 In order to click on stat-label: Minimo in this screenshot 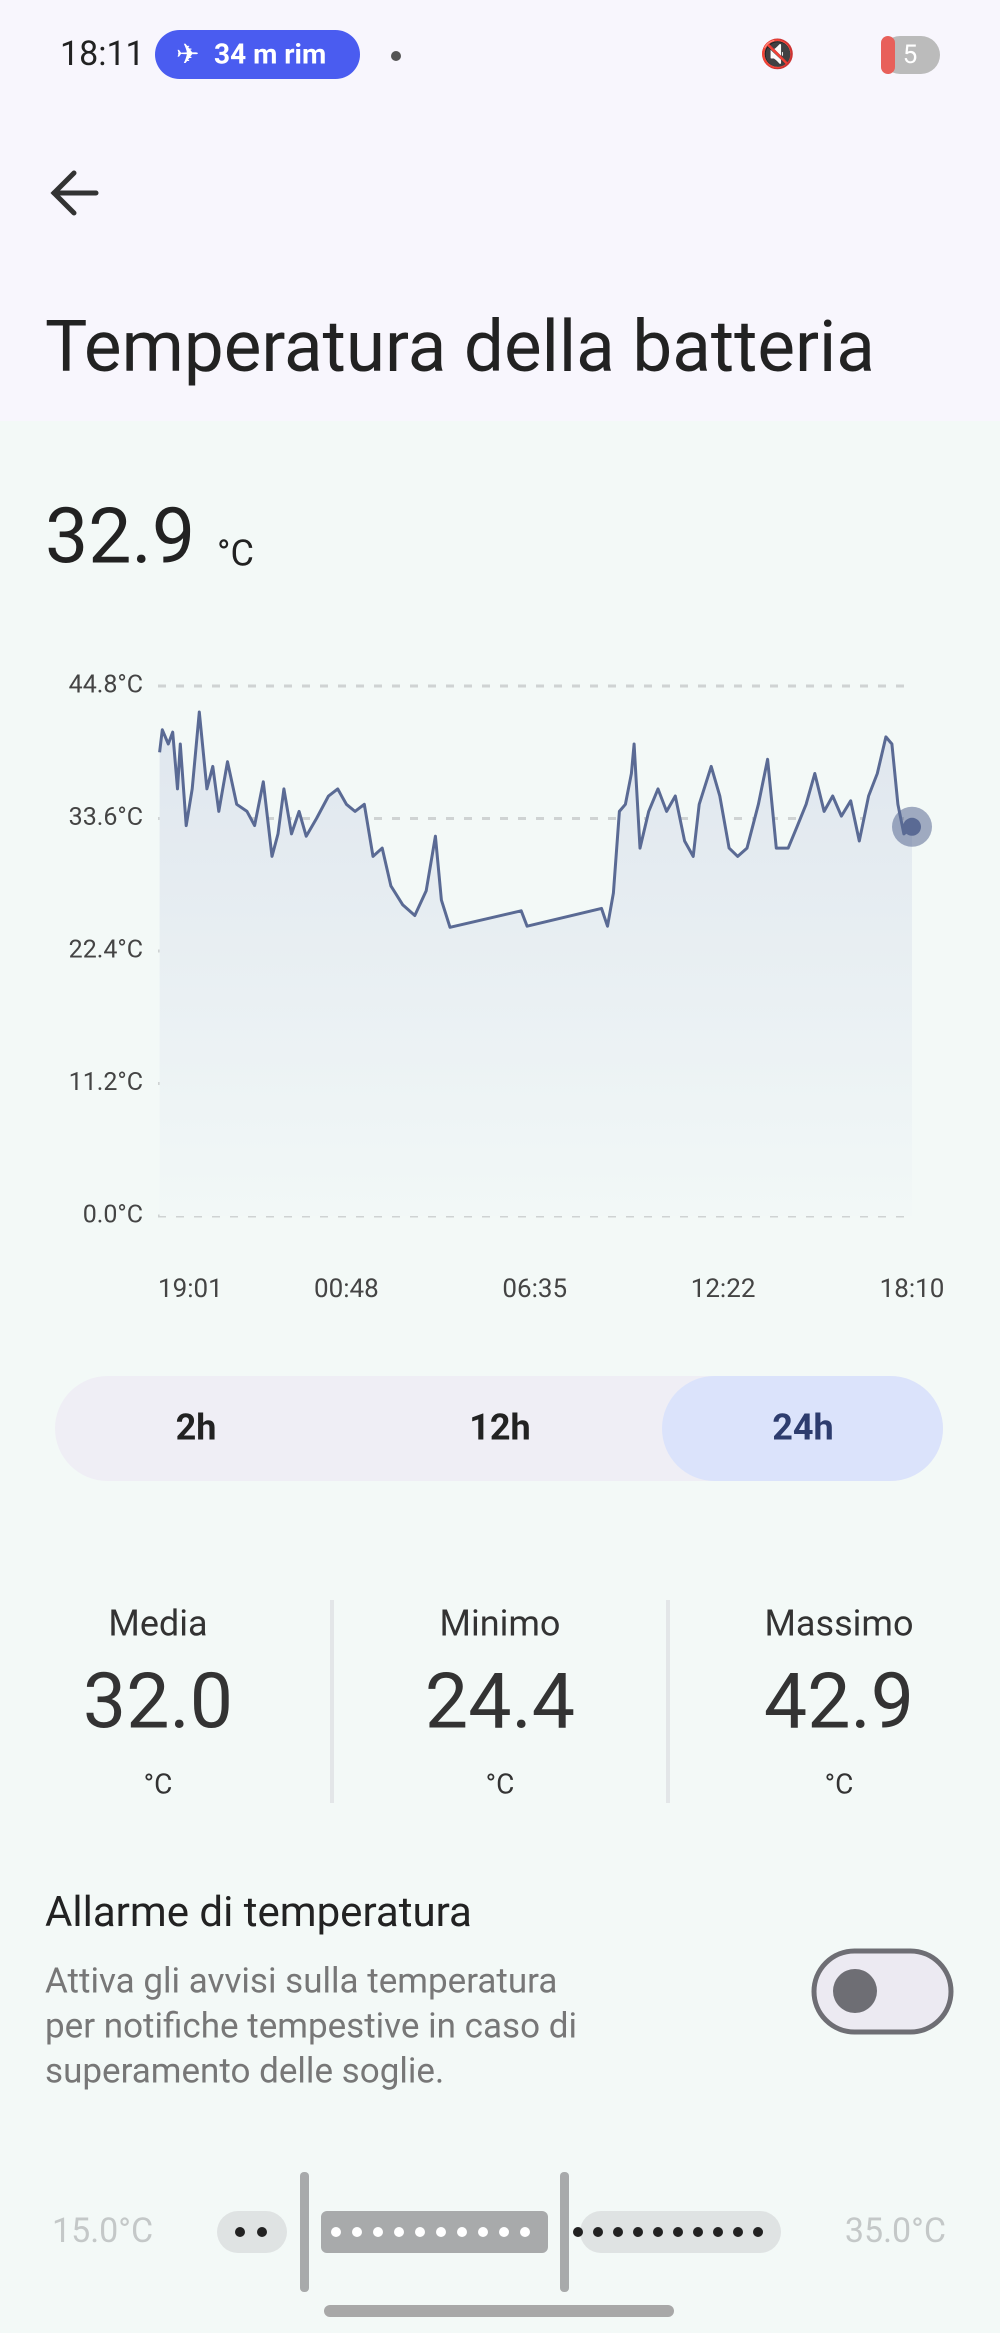, I will do `click(500, 1624)`.